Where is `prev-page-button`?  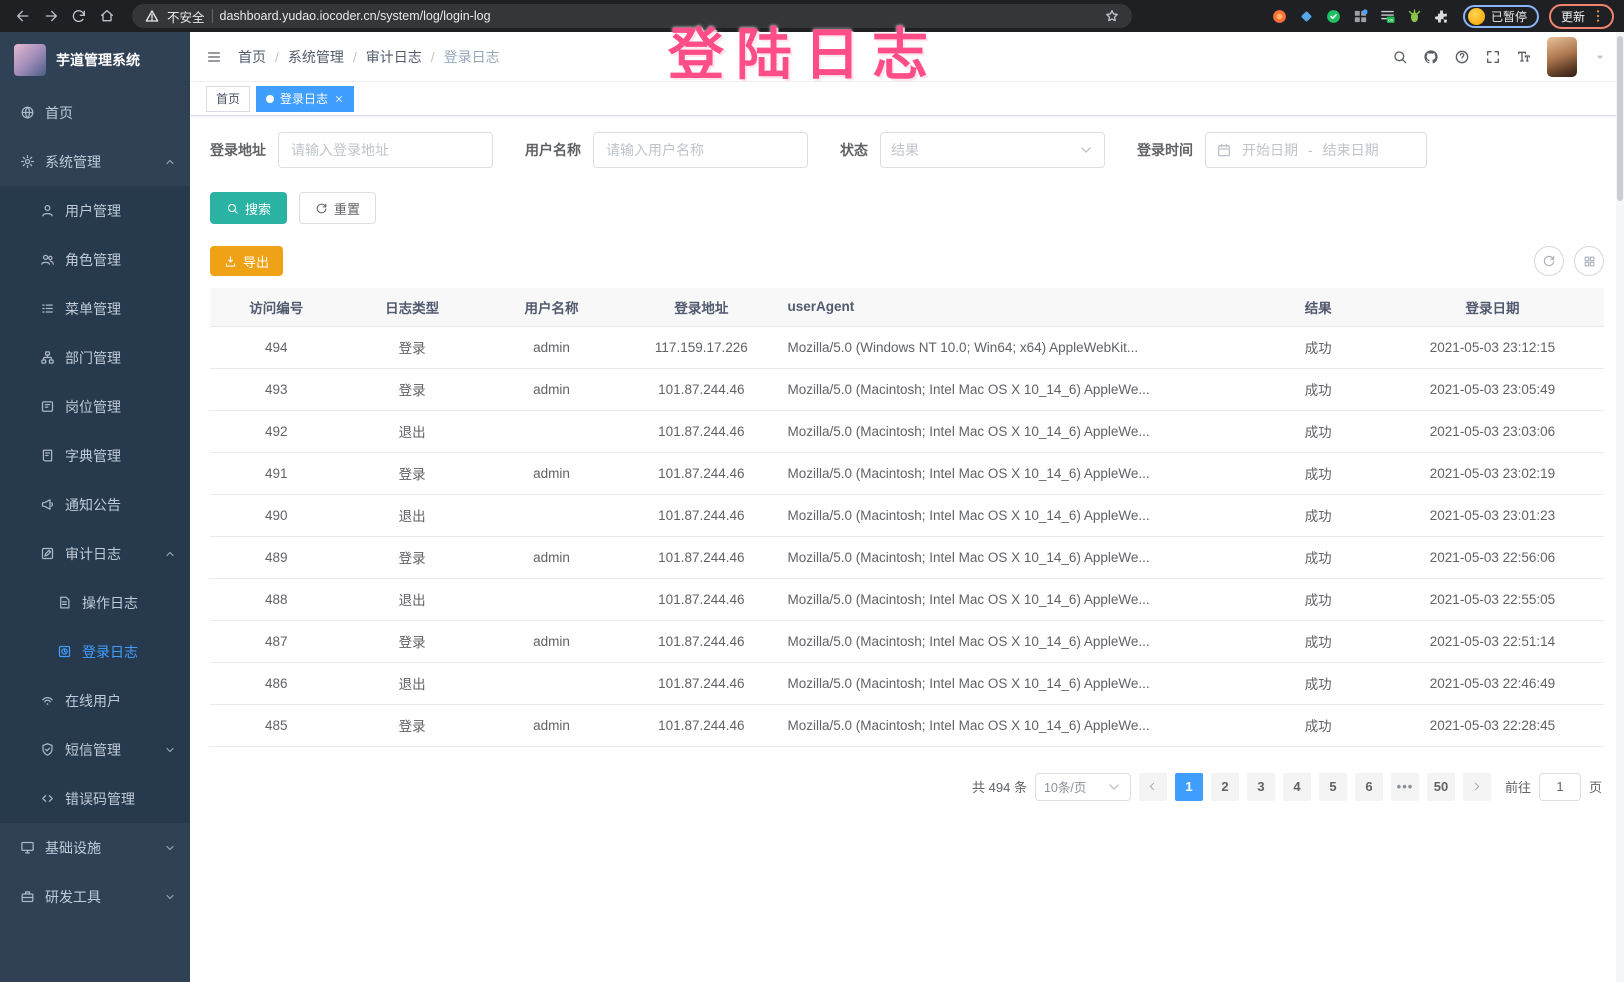
prev-page-button is located at coordinates (1152, 786).